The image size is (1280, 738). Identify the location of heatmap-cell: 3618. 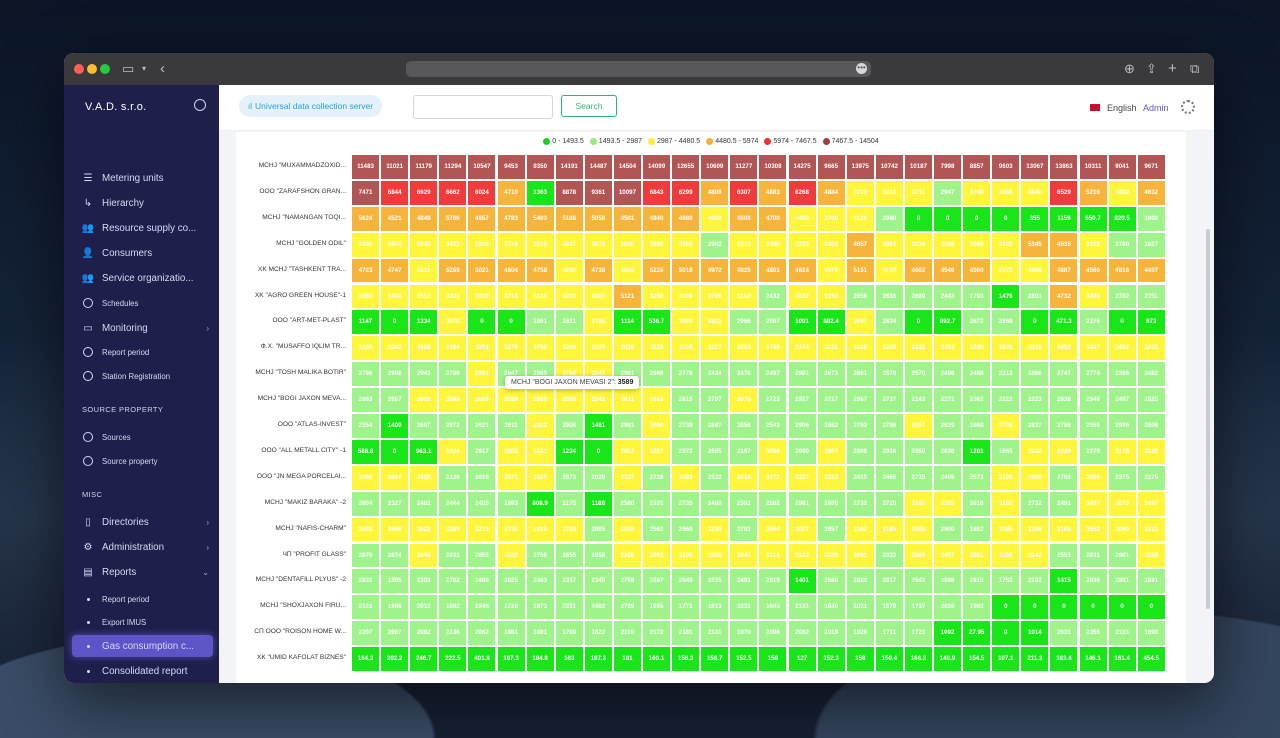
(540, 244).